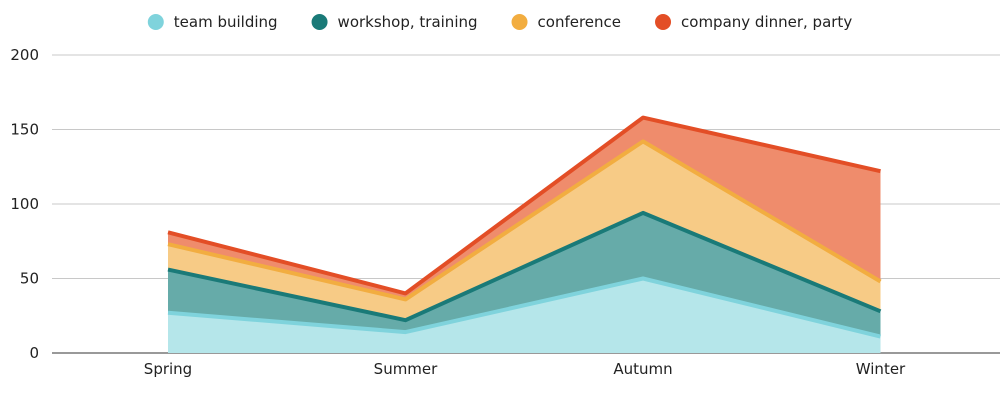 This screenshot has width=1000, height=416. Describe the element at coordinates (524, 307) in the screenshot. I see `line-team-building` at that location.